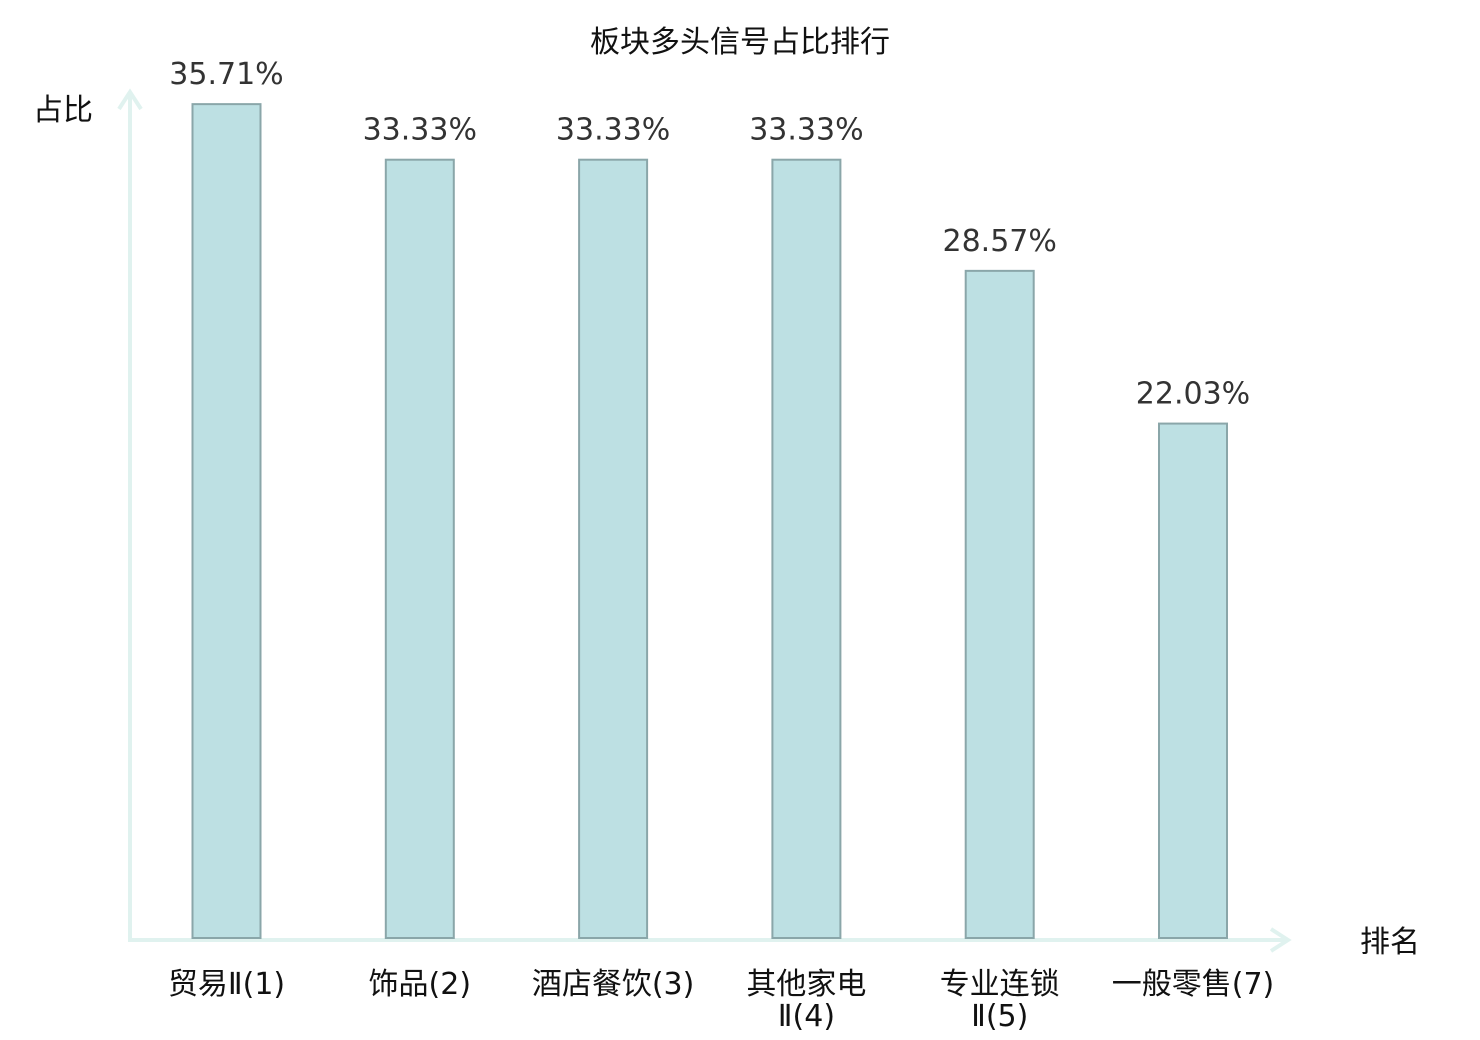 Image resolution: width=1480 pixels, height=1040 pixels. Describe the element at coordinates (226, 74) in the screenshot. I see `value-label-1: 35.71%` at that location.